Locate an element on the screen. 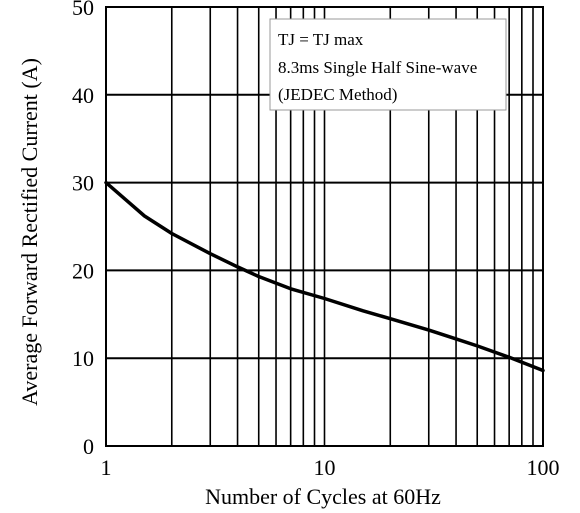 The width and height of the screenshot is (580, 513). x-axis-title: Number of Cycles at 60Hz is located at coordinates (323, 496).